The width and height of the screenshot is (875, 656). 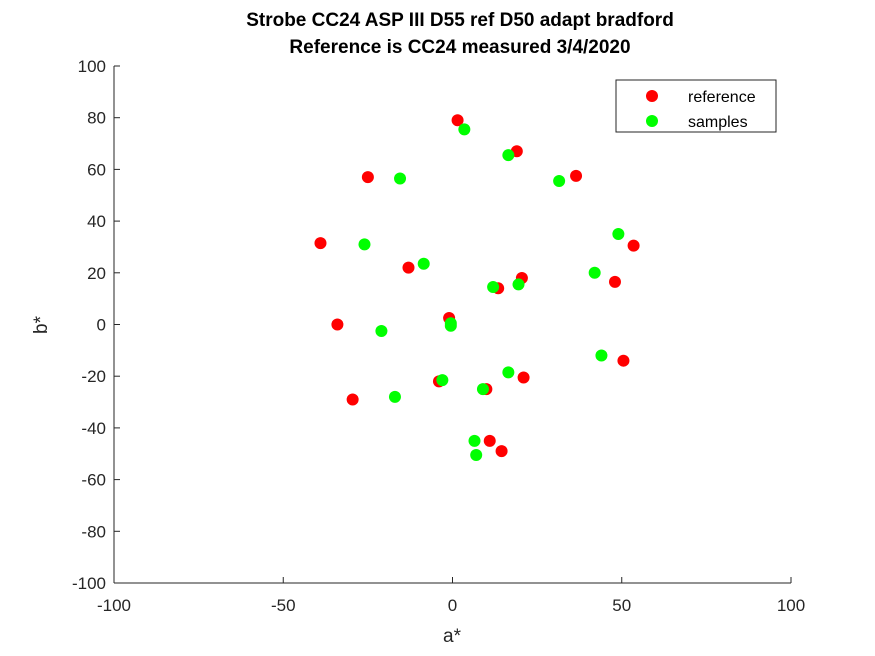 What do you see at coordinates (459, 47) in the screenshot?
I see `chart-subtitle: Reference is CC24 measured 3/4/2020` at bounding box center [459, 47].